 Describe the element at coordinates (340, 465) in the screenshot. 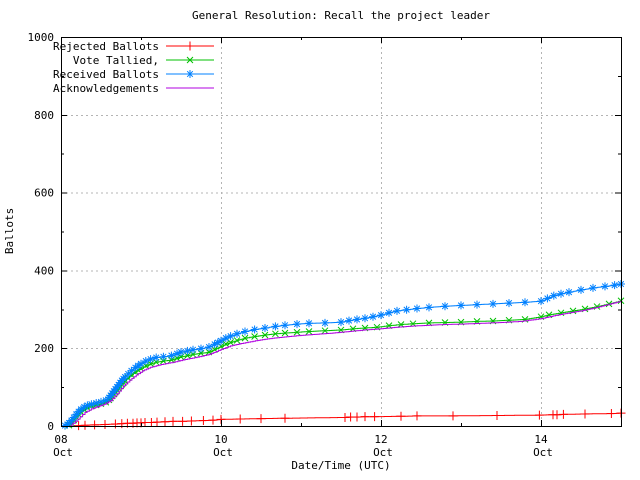

I see `x-axis-label: Date/Time (UTC)` at that location.